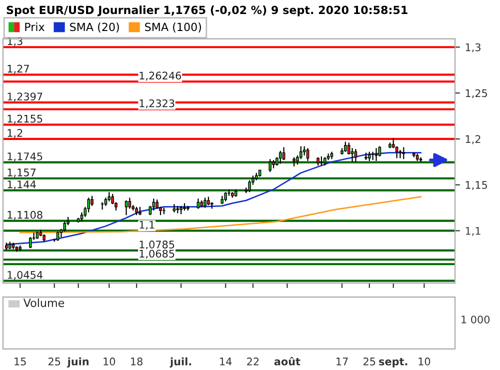  What do you see at coordinates (78, 362) in the screenshot?
I see `x-tick-label: juin` at bounding box center [78, 362].